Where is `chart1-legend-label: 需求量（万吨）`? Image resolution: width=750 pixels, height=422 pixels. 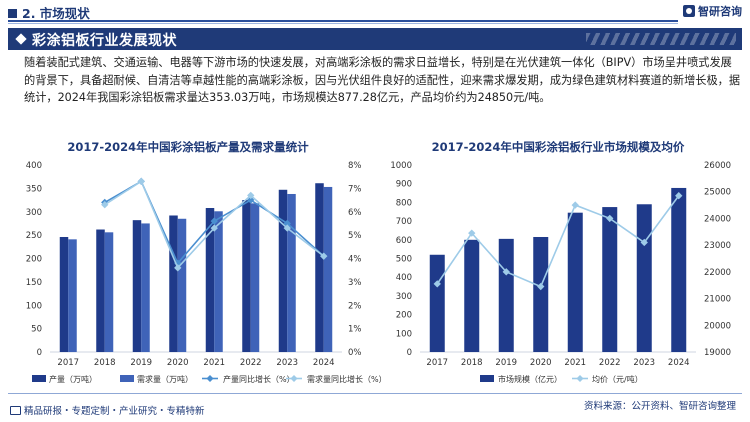 chart1-legend-label: 需求量（万吨） is located at coordinates (165, 379).